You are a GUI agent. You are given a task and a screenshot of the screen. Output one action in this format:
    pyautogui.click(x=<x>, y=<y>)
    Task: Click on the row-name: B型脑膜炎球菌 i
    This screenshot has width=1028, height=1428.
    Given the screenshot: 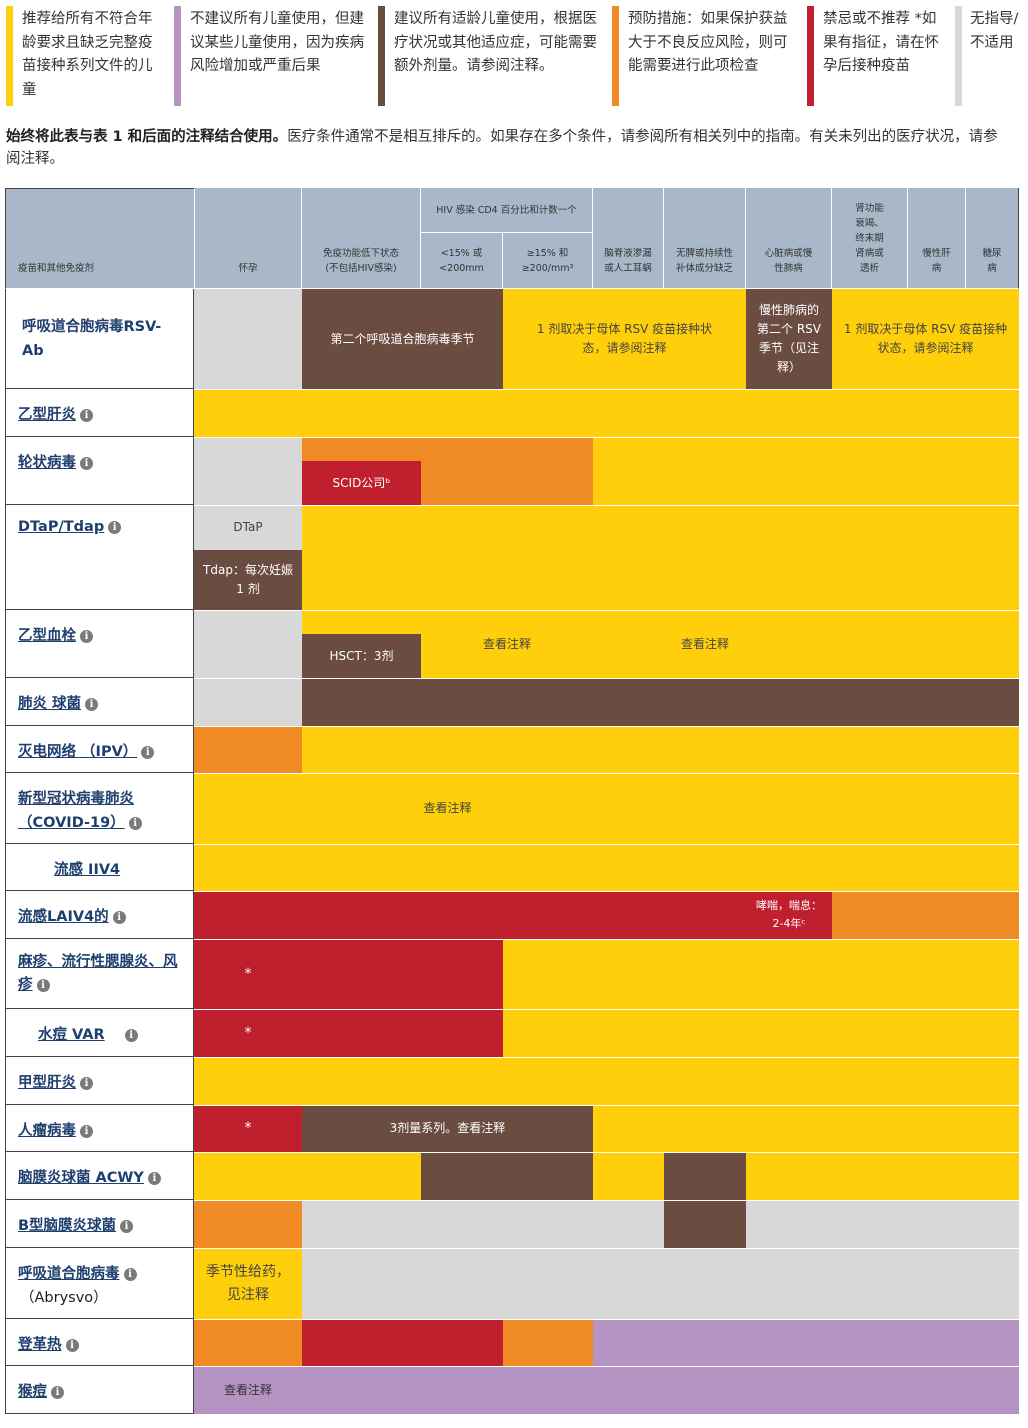 What is the action you would take?
    pyautogui.click(x=76, y=1224)
    